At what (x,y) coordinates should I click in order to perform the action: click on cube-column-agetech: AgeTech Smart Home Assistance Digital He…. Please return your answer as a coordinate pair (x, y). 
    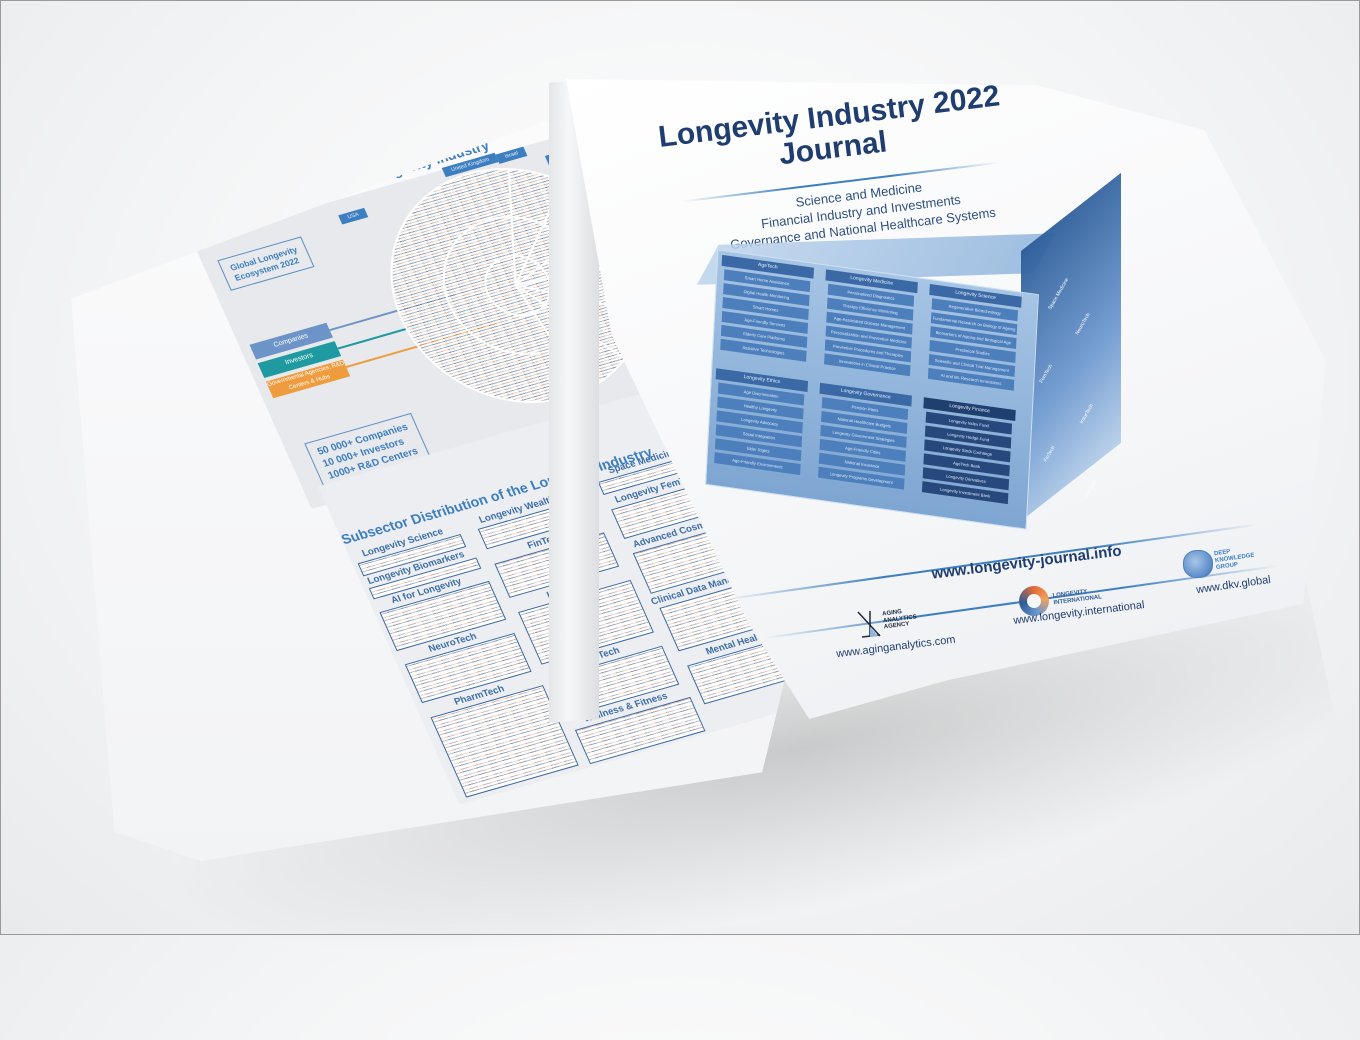
    Looking at the image, I should click on (766, 309).